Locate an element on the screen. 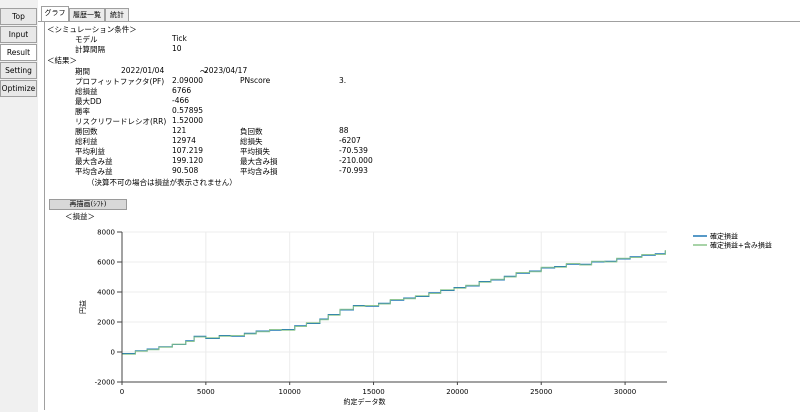 The image size is (800, 412). gross-loss-label: 総損失 is located at coordinates (251, 141).